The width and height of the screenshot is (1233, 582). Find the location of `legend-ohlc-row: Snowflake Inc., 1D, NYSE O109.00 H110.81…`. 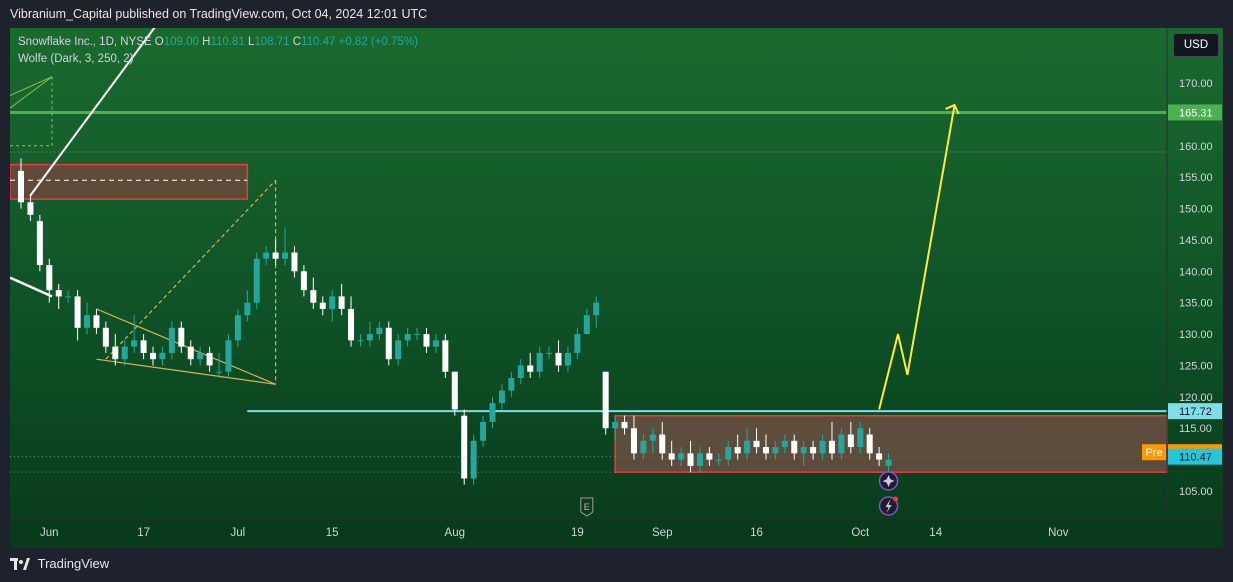

legend-ohlc-row: Snowflake Inc., 1D, NYSE O109.00 H110.81… is located at coordinates (218, 42).